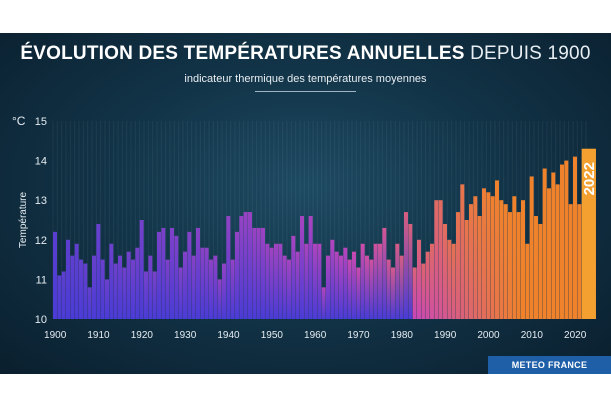 This screenshot has height=407, width=611. Describe the element at coordinates (414, 293) in the screenshot. I see `bar-1983` at that location.